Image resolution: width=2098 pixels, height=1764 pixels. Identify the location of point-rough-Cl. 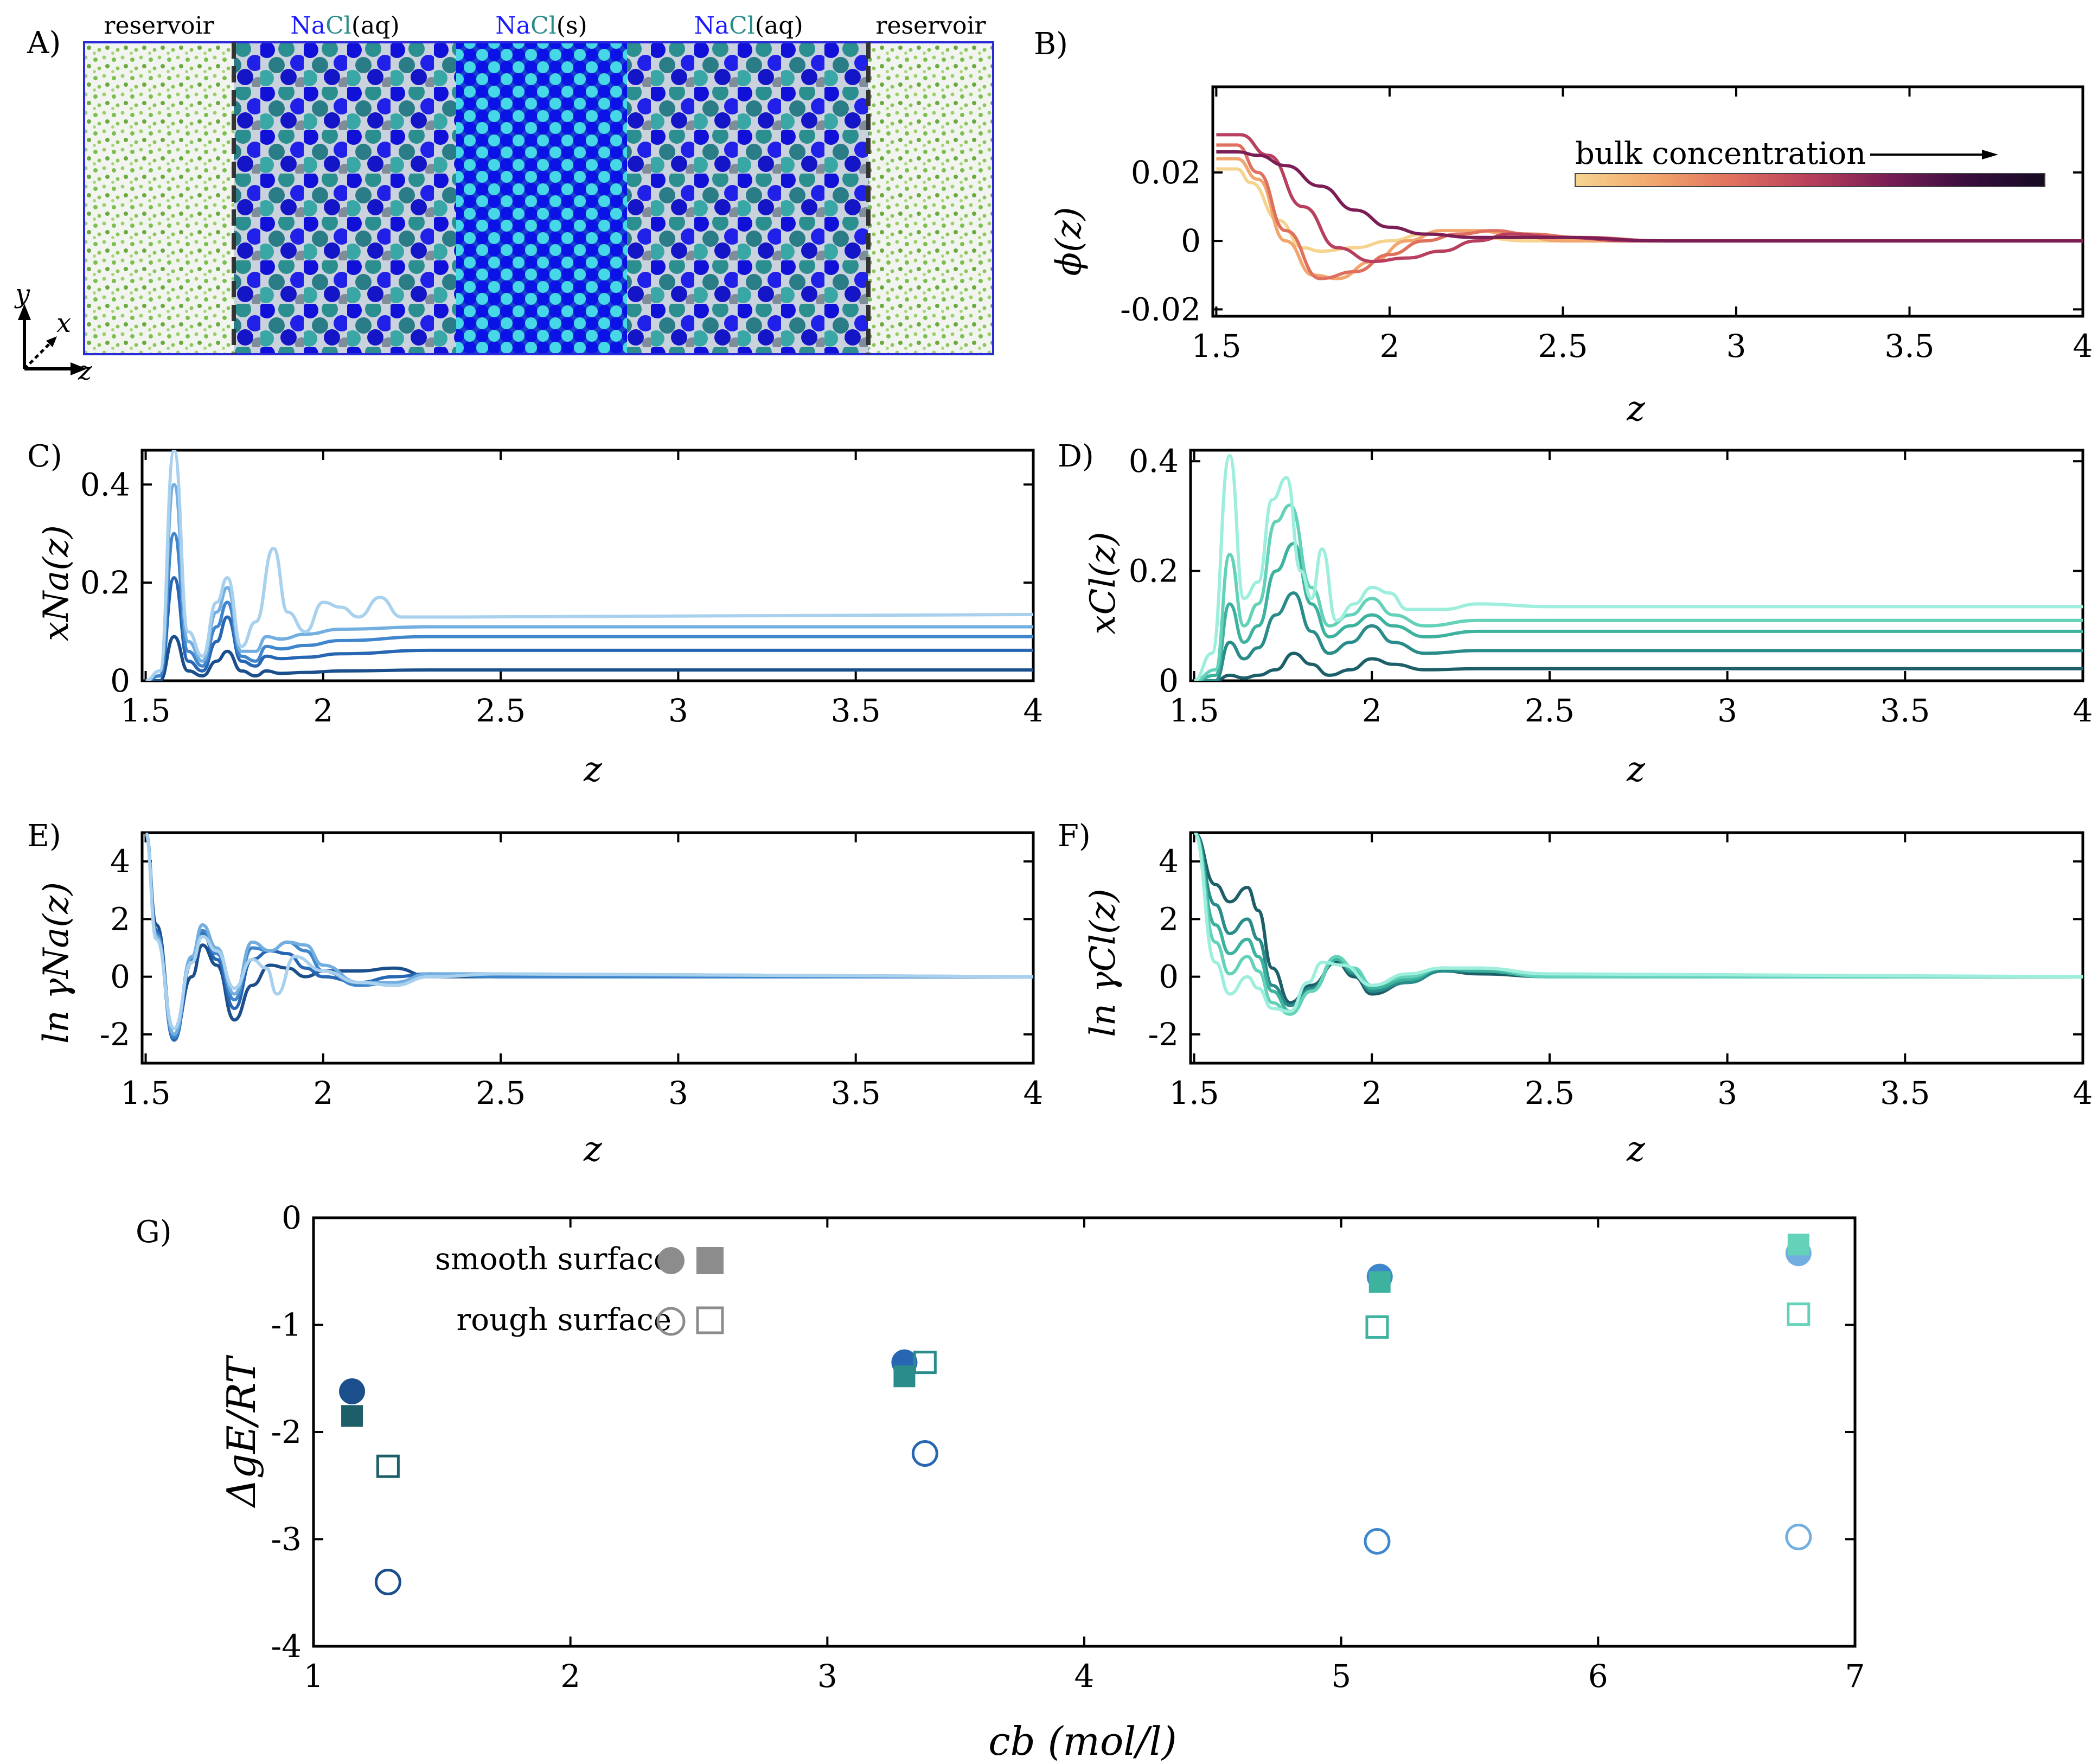
(1377, 1327).